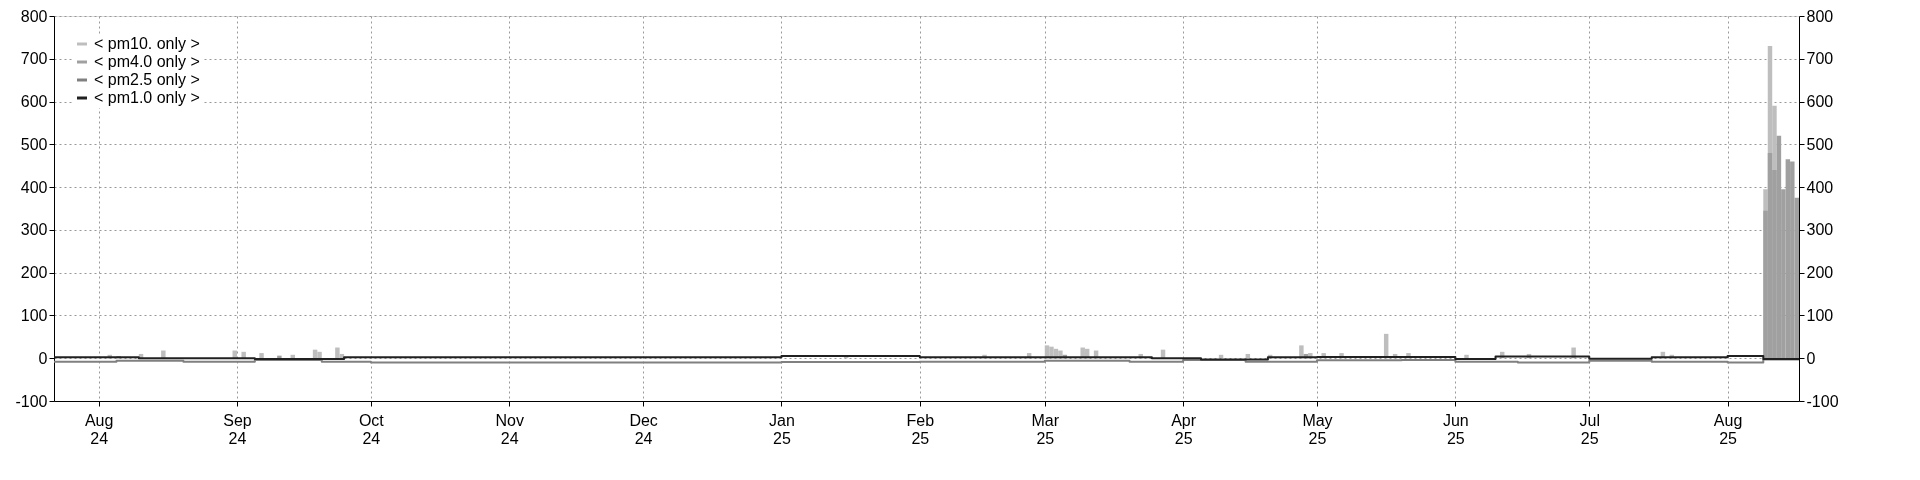 This screenshot has height=480, width=1920. Describe the element at coordinates (1820, 16) in the screenshot. I see `y2-tick-label: 800` at that location.